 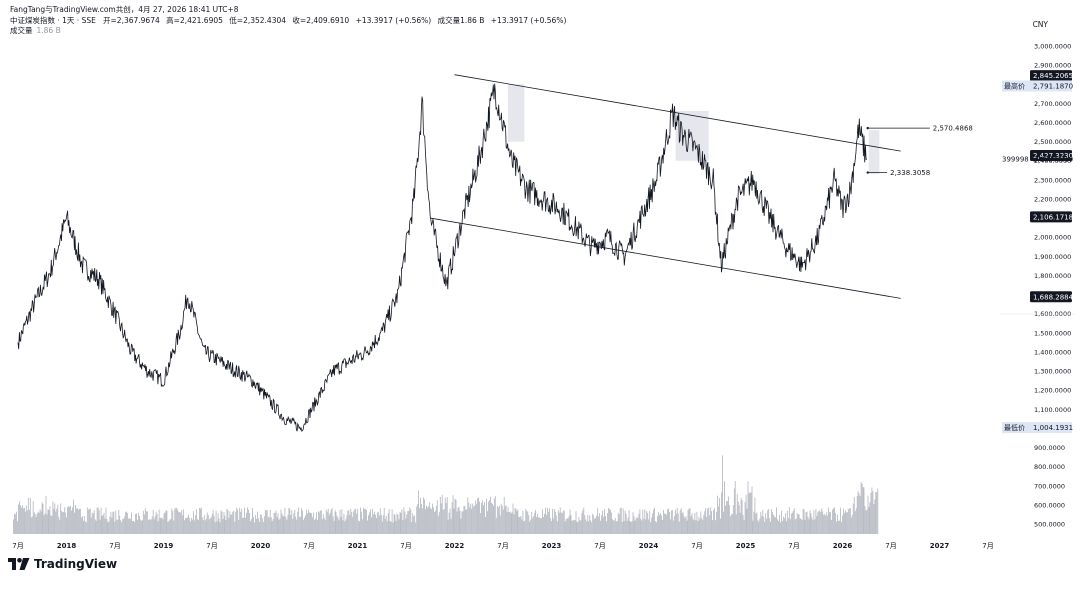 I want to click on tradingview-logo: TradingView, so click(x=62, y=564).